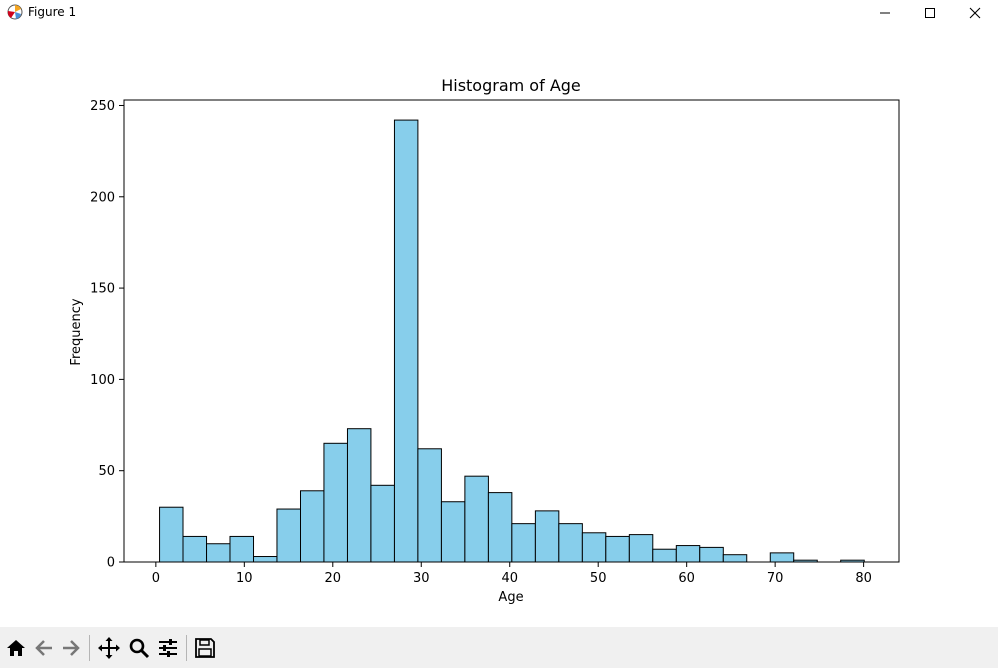 This screenshot has height=668, width=998. I want to click on zoom-button, so click(139, 648).